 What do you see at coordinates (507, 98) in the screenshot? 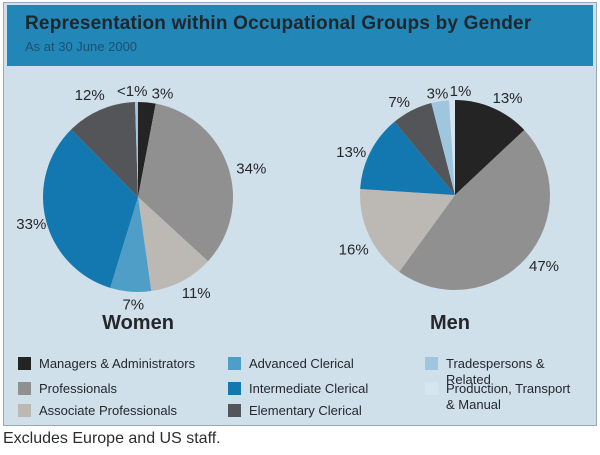
I see `men-value-label-managers-administrators: 13%` at bounding box center [507, 98].